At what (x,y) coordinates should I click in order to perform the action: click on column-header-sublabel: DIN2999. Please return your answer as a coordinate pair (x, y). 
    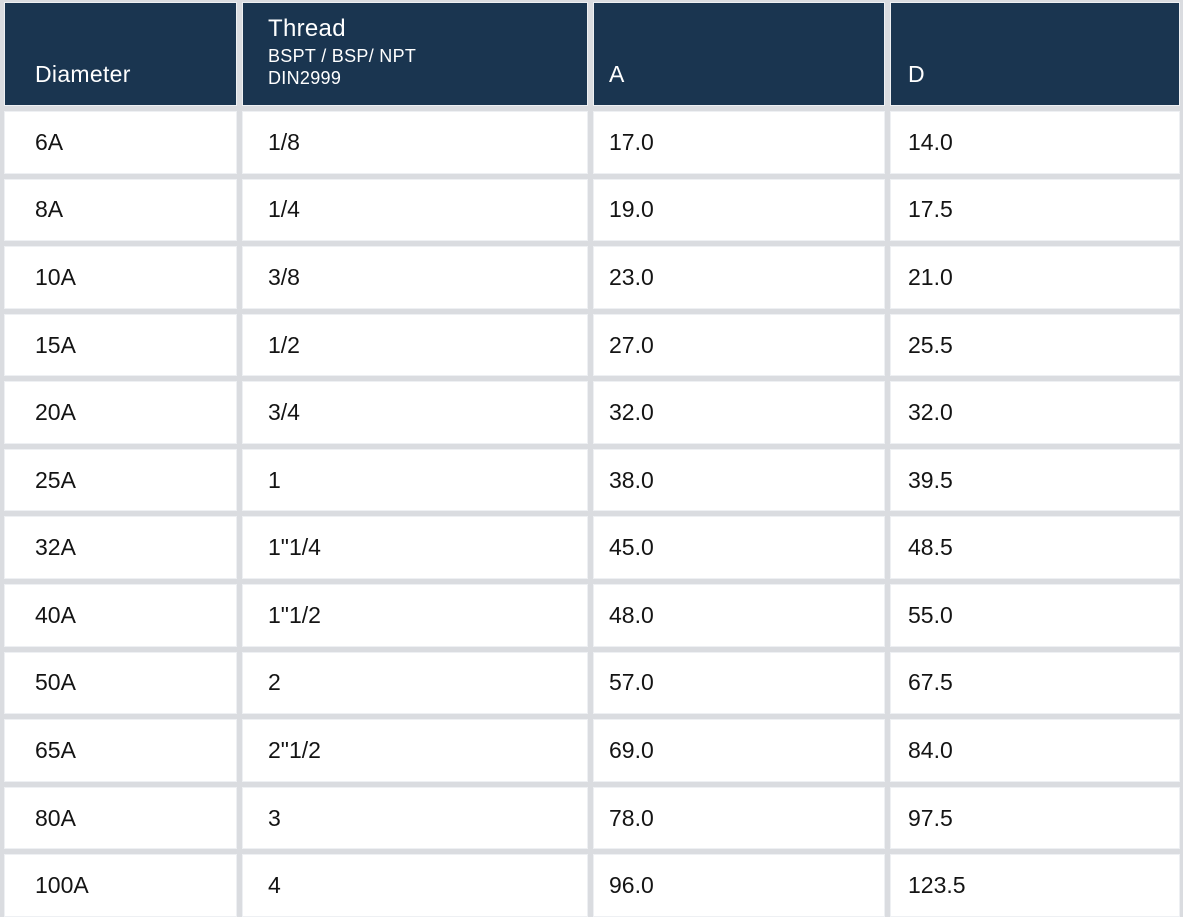
    Looking at the image, I should click on (305, 78).